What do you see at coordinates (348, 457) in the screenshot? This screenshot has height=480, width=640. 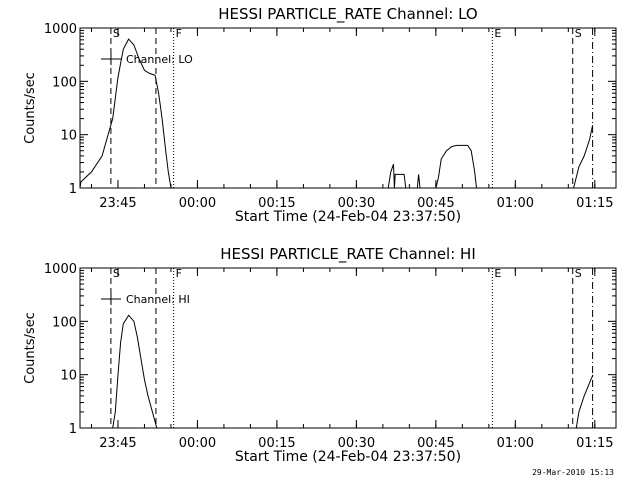 I see `x-axis-label-hi: Start Time (24-Feb-04 23:37:50)` at bounding box center [348, 457].